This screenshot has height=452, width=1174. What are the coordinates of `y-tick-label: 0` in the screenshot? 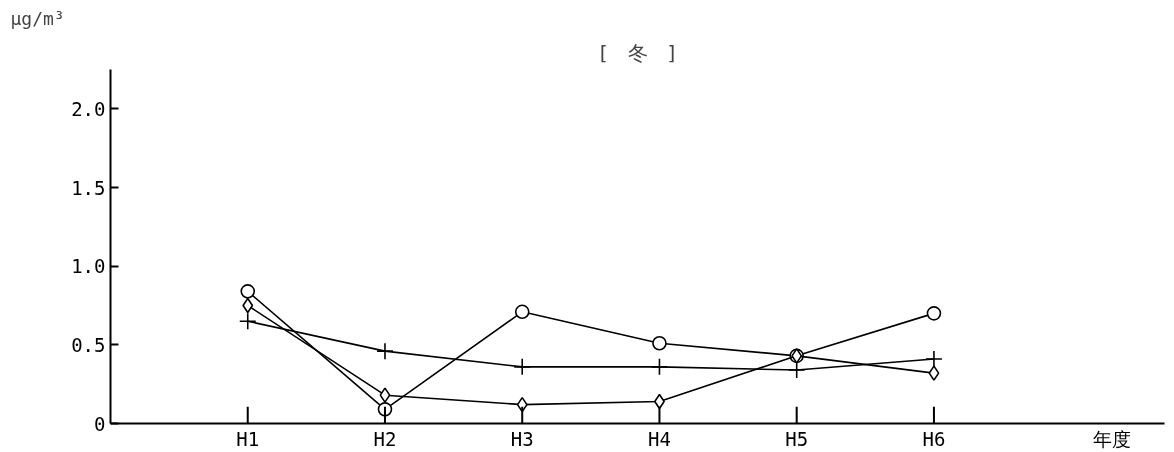 It's located at (100, 423).